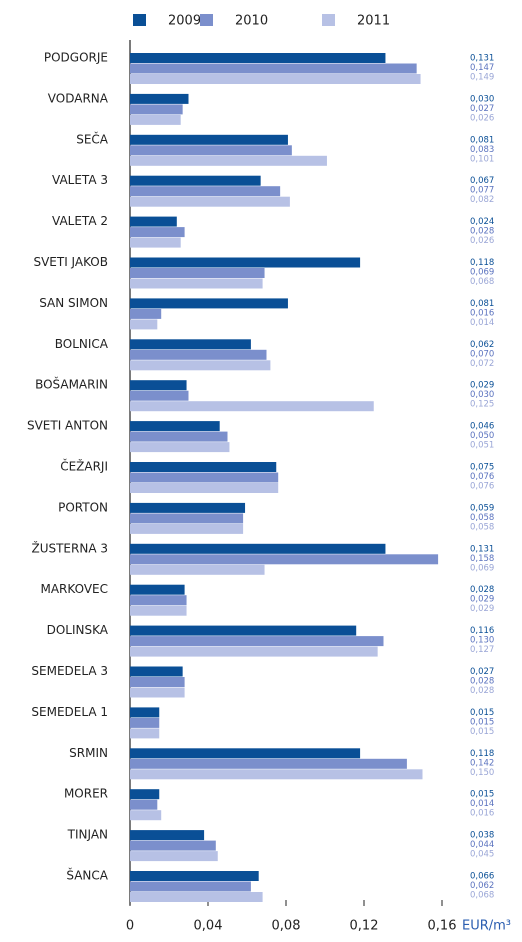  What do you see at coordinates (482, 150) in the screenshot?
I see `value-label: 0,083` at bounding box center [482, 150].